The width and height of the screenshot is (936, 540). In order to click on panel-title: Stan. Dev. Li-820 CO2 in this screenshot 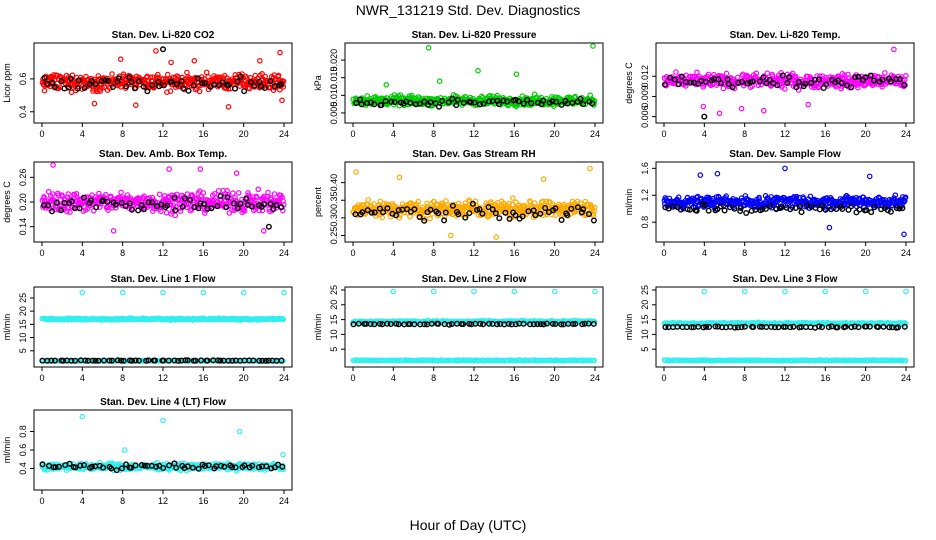, I will do `click(163, 35)`.